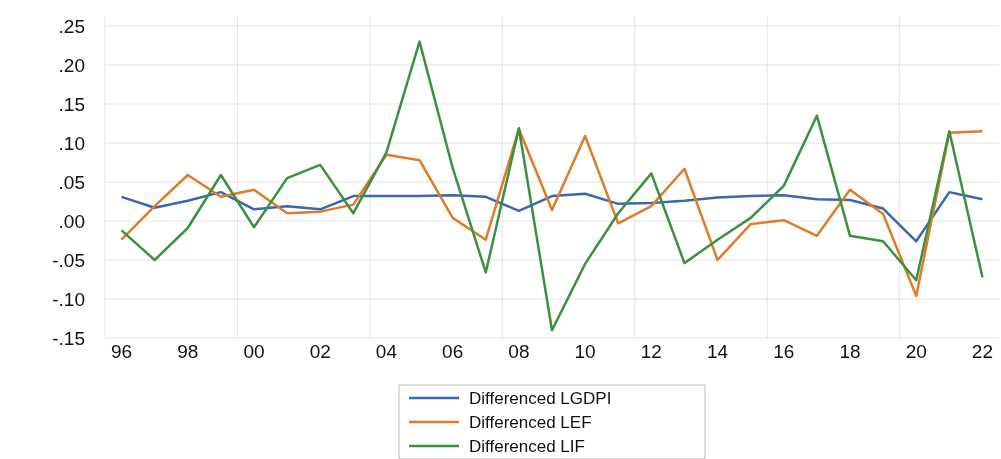  What do you see at coordinates (254, 351) in the screenshot?
I see `x-tick-label: 00` at bounding box center [254, 351].